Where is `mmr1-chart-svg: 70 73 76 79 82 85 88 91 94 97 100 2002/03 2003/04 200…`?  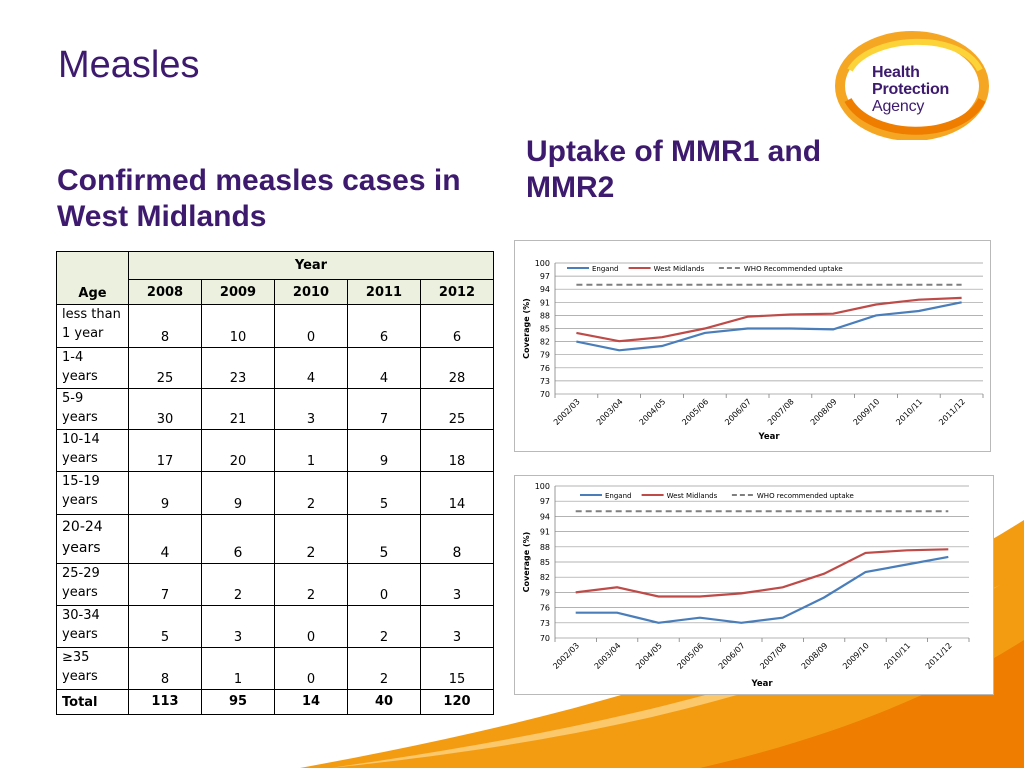
mmr1-chart-svg: 70 73 76 79 82 85 88 91 94 97 100 2002/03 2003/04 200… is located at coordinates (753, 350).